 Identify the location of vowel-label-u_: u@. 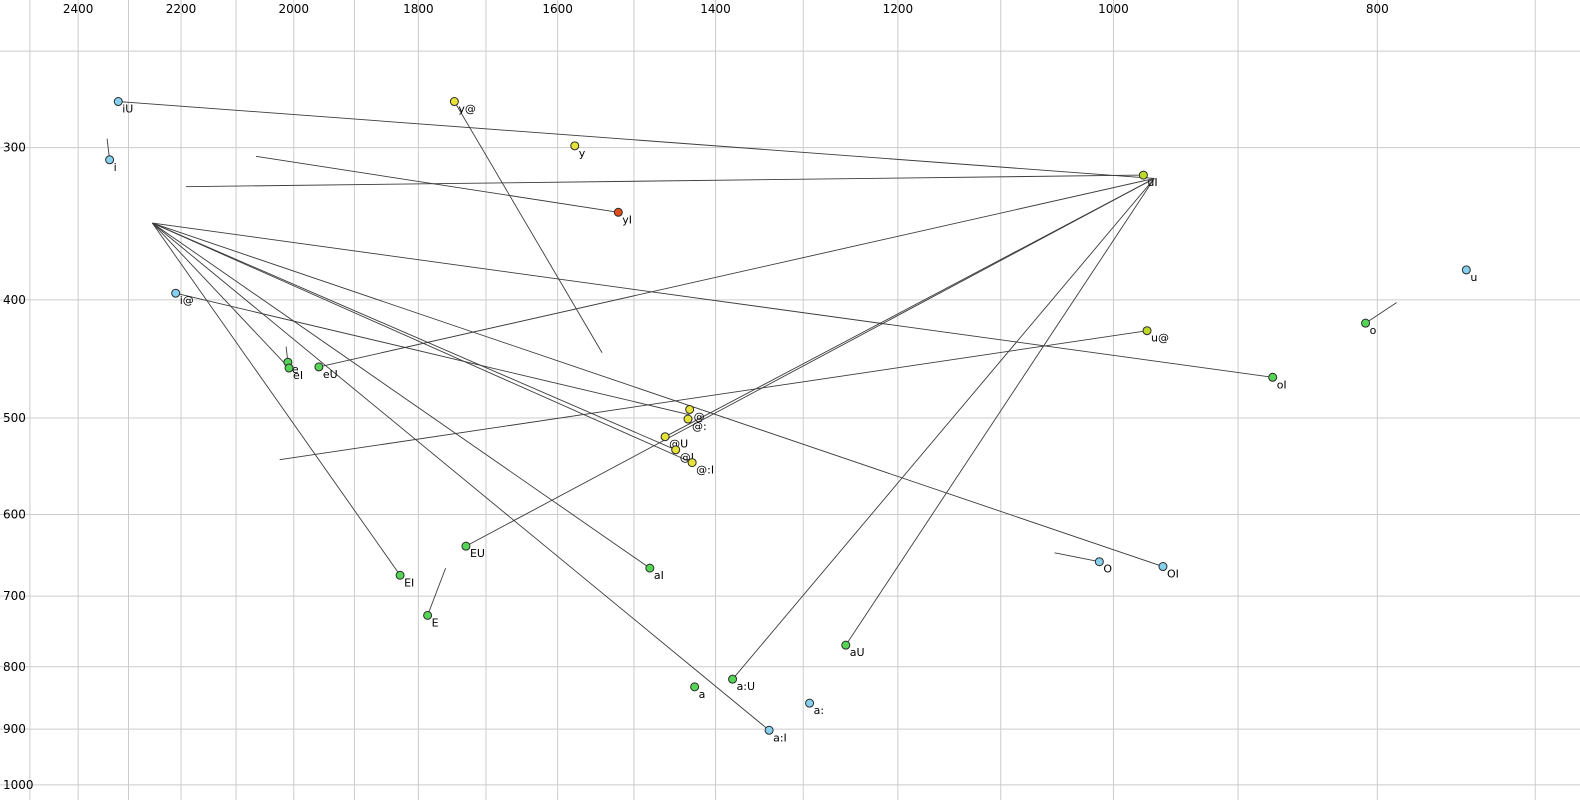
(1160, 338).